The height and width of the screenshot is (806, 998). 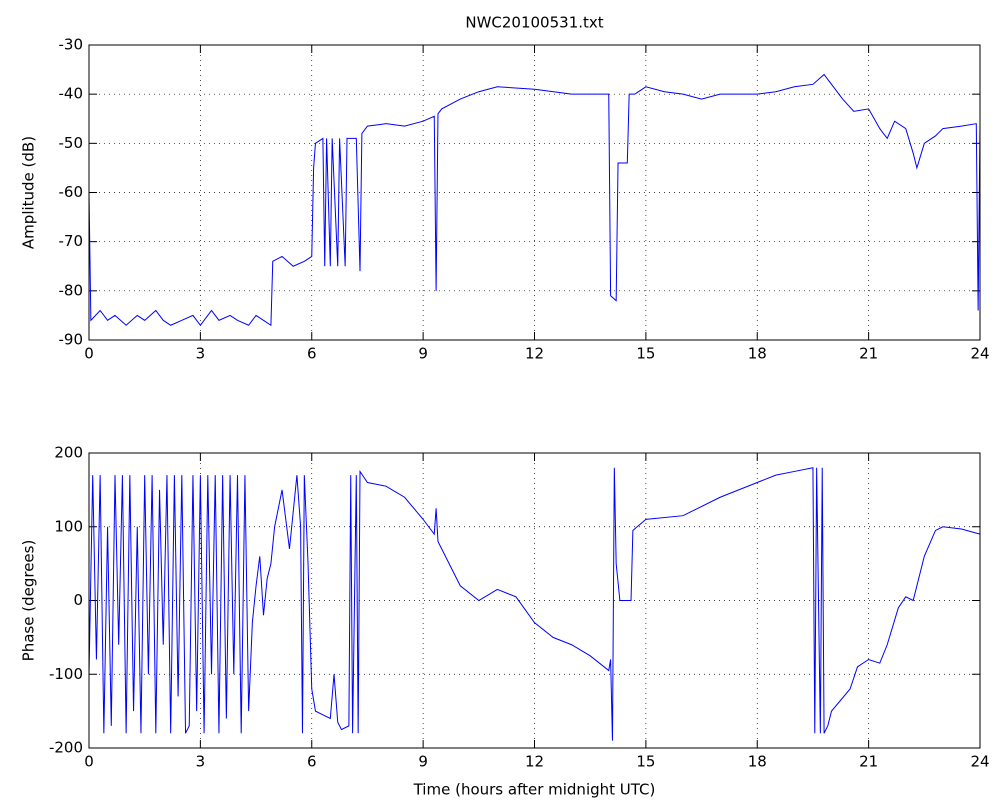 What do you see at coordinates (71, 45) in the screenshot?
I see `y-tick-label: -30` at bounding box center [71, 45].